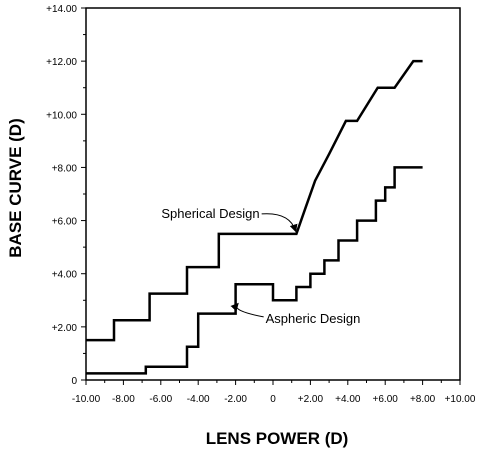 Image resolution: width=478 pixels, height=450 pixels. Describe the element at coordinates (273, 399) in the screenshot. I see `x-tick-label: 0` at that location.